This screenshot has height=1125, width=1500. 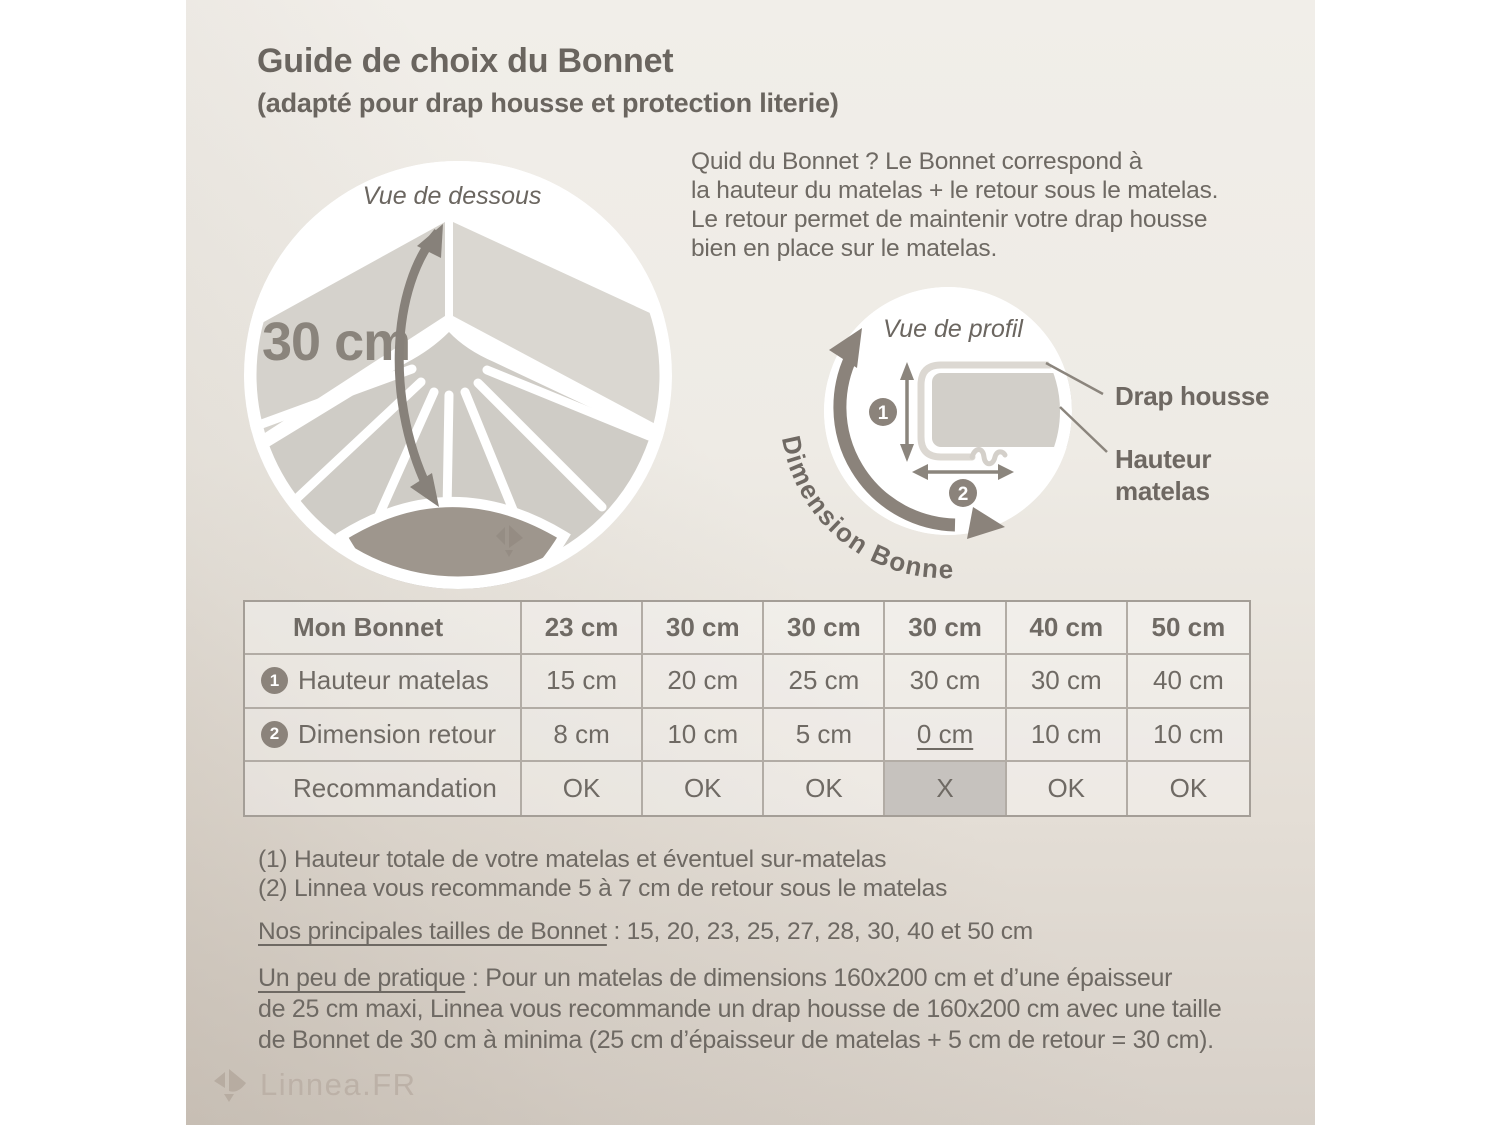 What do you see at coordinates (458, 375) in the screenshot?
I see `mattress-underside-drawing` at bounding box center [458, 375].